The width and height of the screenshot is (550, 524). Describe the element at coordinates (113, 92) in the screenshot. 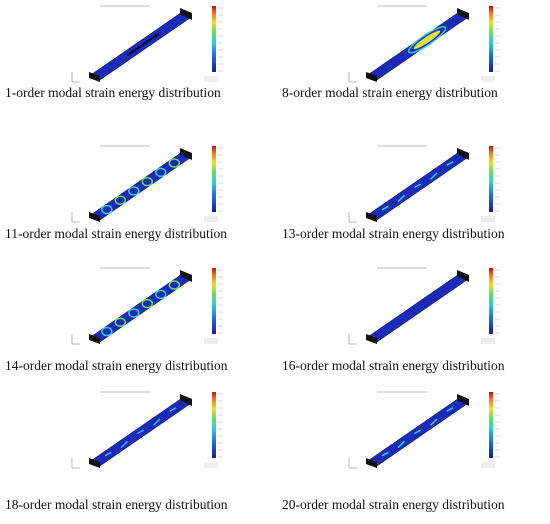

I see `caption: 1-order modal strain energy distribution` at that location.